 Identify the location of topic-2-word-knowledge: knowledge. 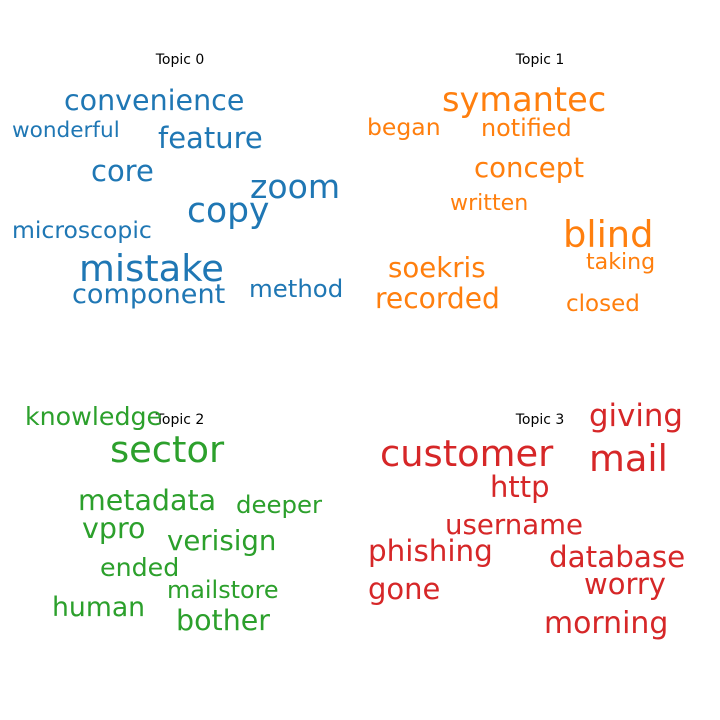
(93, 416).